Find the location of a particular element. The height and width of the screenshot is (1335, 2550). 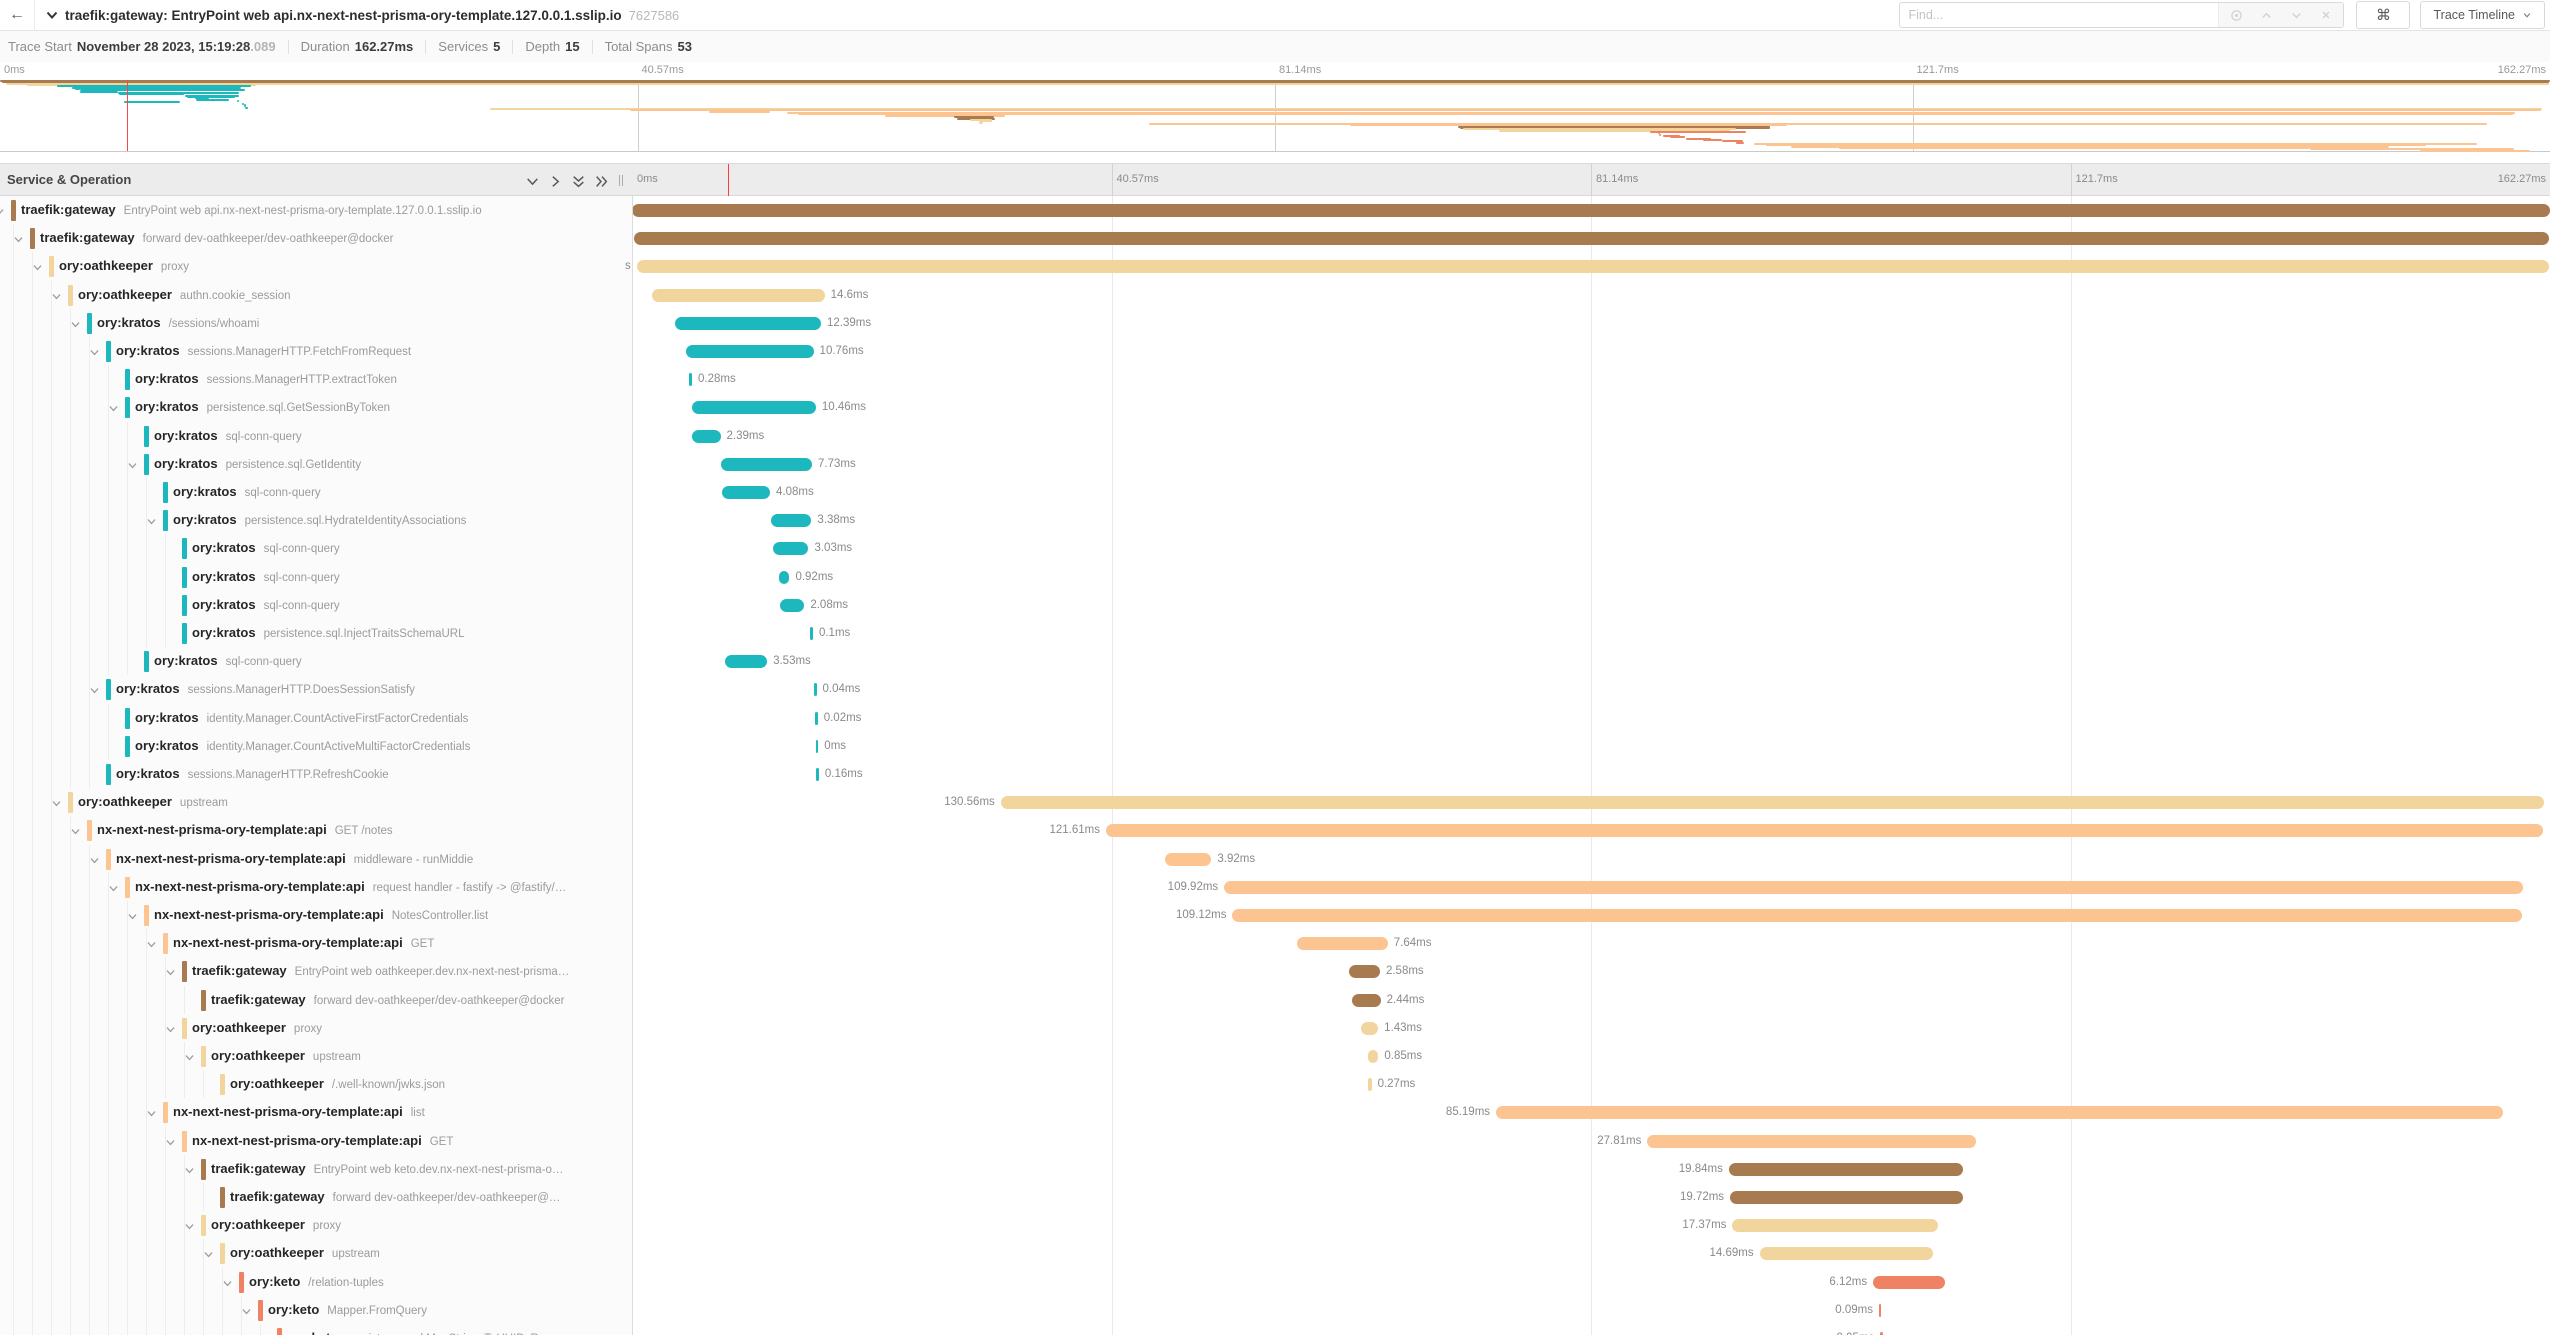

span-row: ory:kratos sql-conn-query 0.92ms is located at coordinates (1275, 576).